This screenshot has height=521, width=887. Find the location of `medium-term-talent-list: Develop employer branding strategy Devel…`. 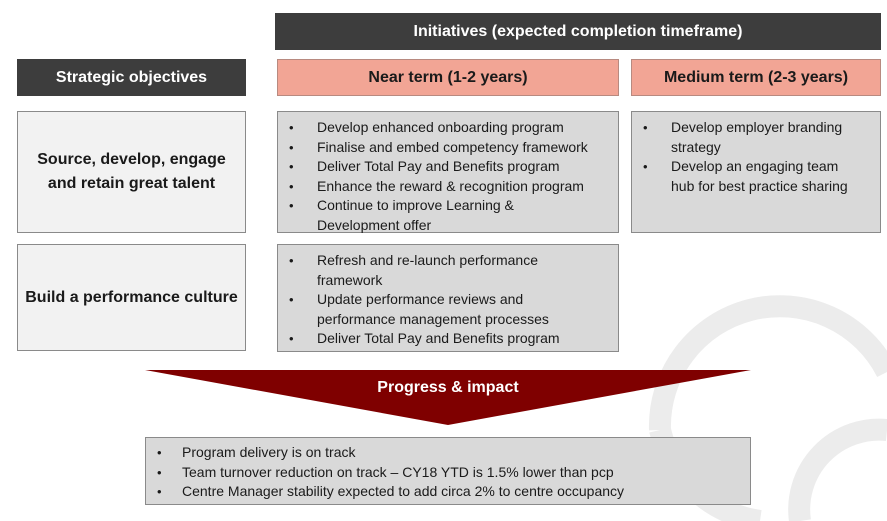

medium-term-talent-list: Develop employer branding strategy Devel… is located at coordinates (756, 172).